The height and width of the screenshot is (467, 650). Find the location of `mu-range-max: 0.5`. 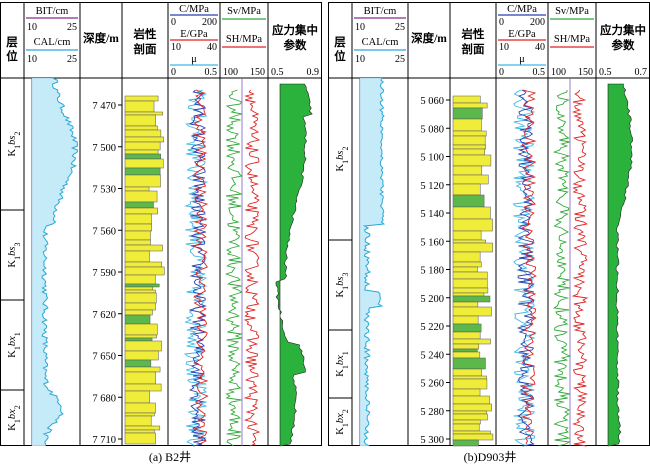

mu-range-max: 0.5 is located at coordinates (211, 72).